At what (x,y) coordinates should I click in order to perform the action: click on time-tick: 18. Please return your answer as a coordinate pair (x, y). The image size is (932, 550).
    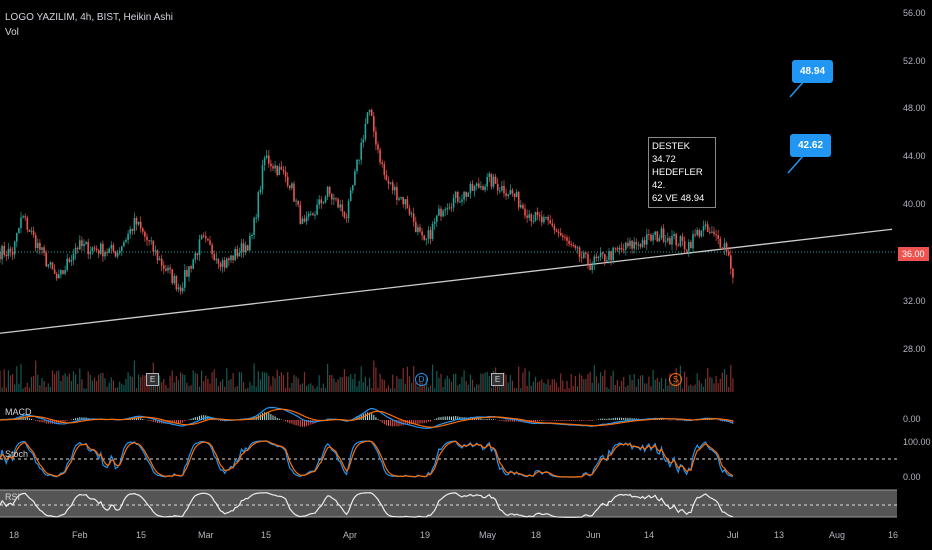
    Looking at the image, I should click on (14, 535).